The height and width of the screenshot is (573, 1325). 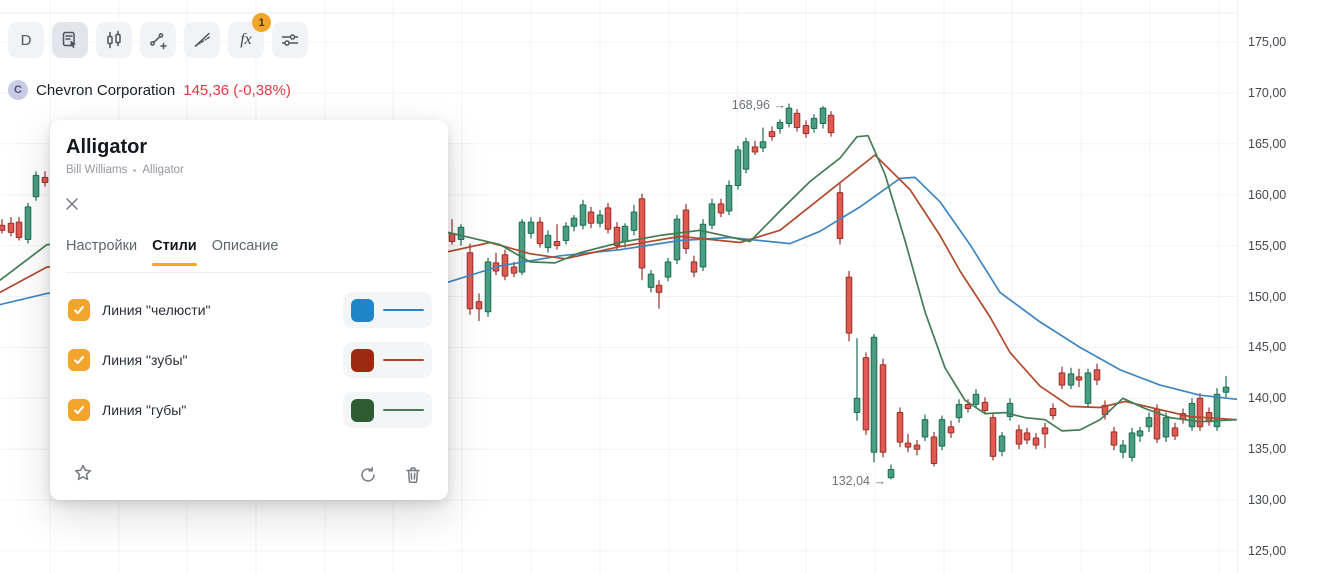 What do you see at coordinates (79, 360) in the screenshot?
I see `teeth-checkbox` at bounding box center [79, 360].